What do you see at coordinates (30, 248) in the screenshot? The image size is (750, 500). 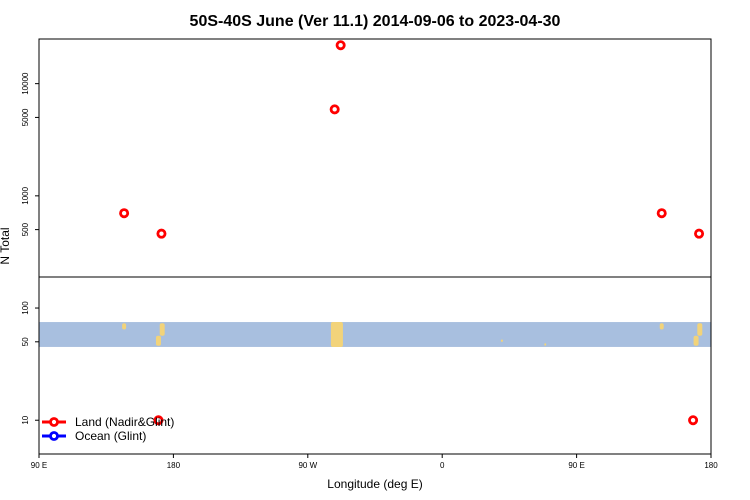 I see `y-axis: 10 50 100 500 1000 5000 10000` at bounding box center [30, 248].